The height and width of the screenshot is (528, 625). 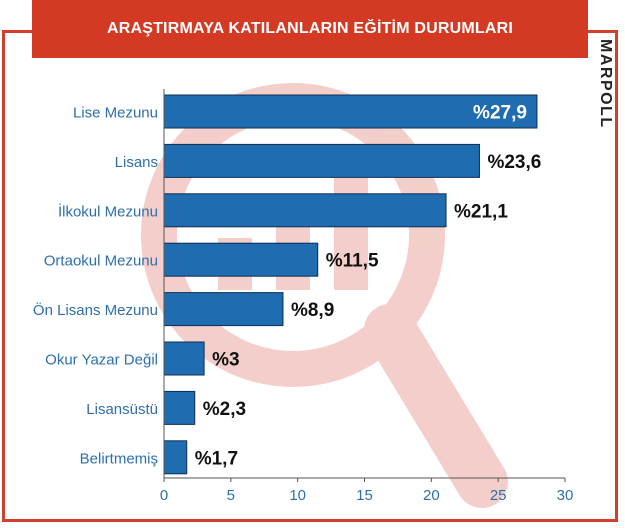 What do you see at coordinates (312, 310) in the screenshot?
I see `data-label: %8,9` at bounding box center [312, 310].